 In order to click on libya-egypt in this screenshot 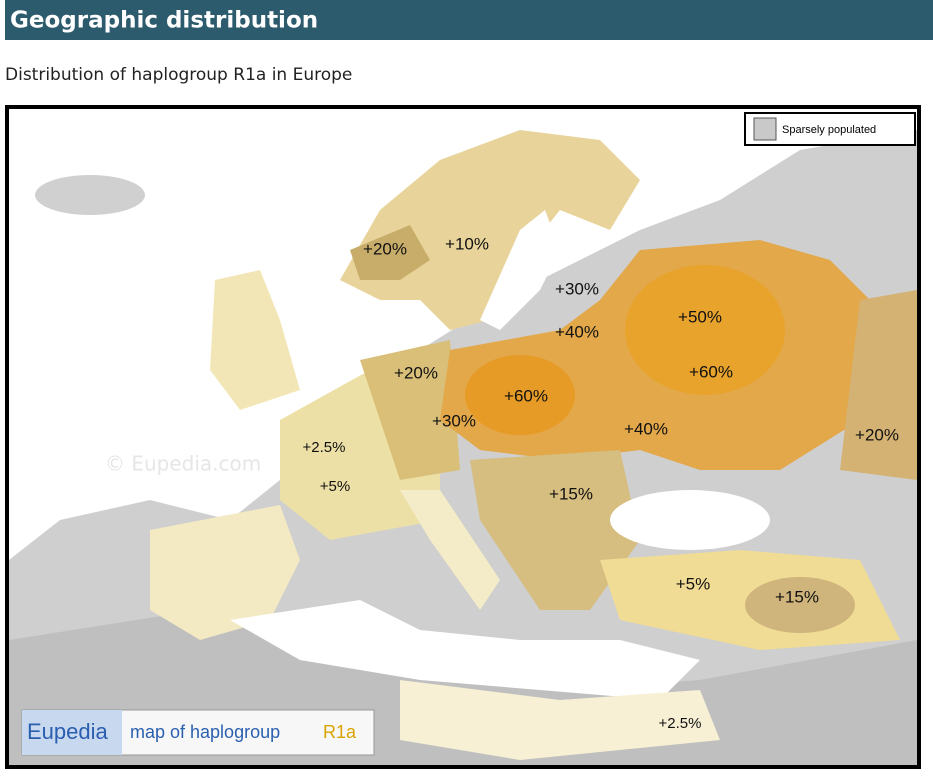, I will do `click(560, 720)`.